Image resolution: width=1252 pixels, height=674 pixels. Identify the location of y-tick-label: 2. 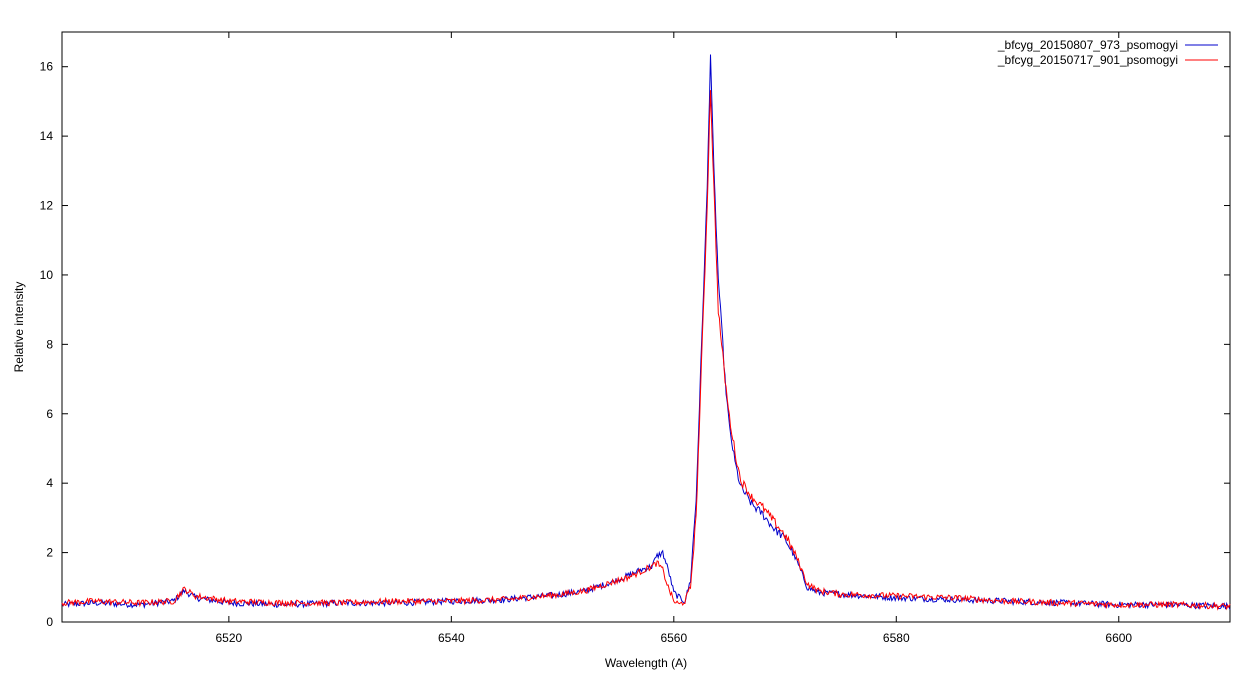
(49, 553).